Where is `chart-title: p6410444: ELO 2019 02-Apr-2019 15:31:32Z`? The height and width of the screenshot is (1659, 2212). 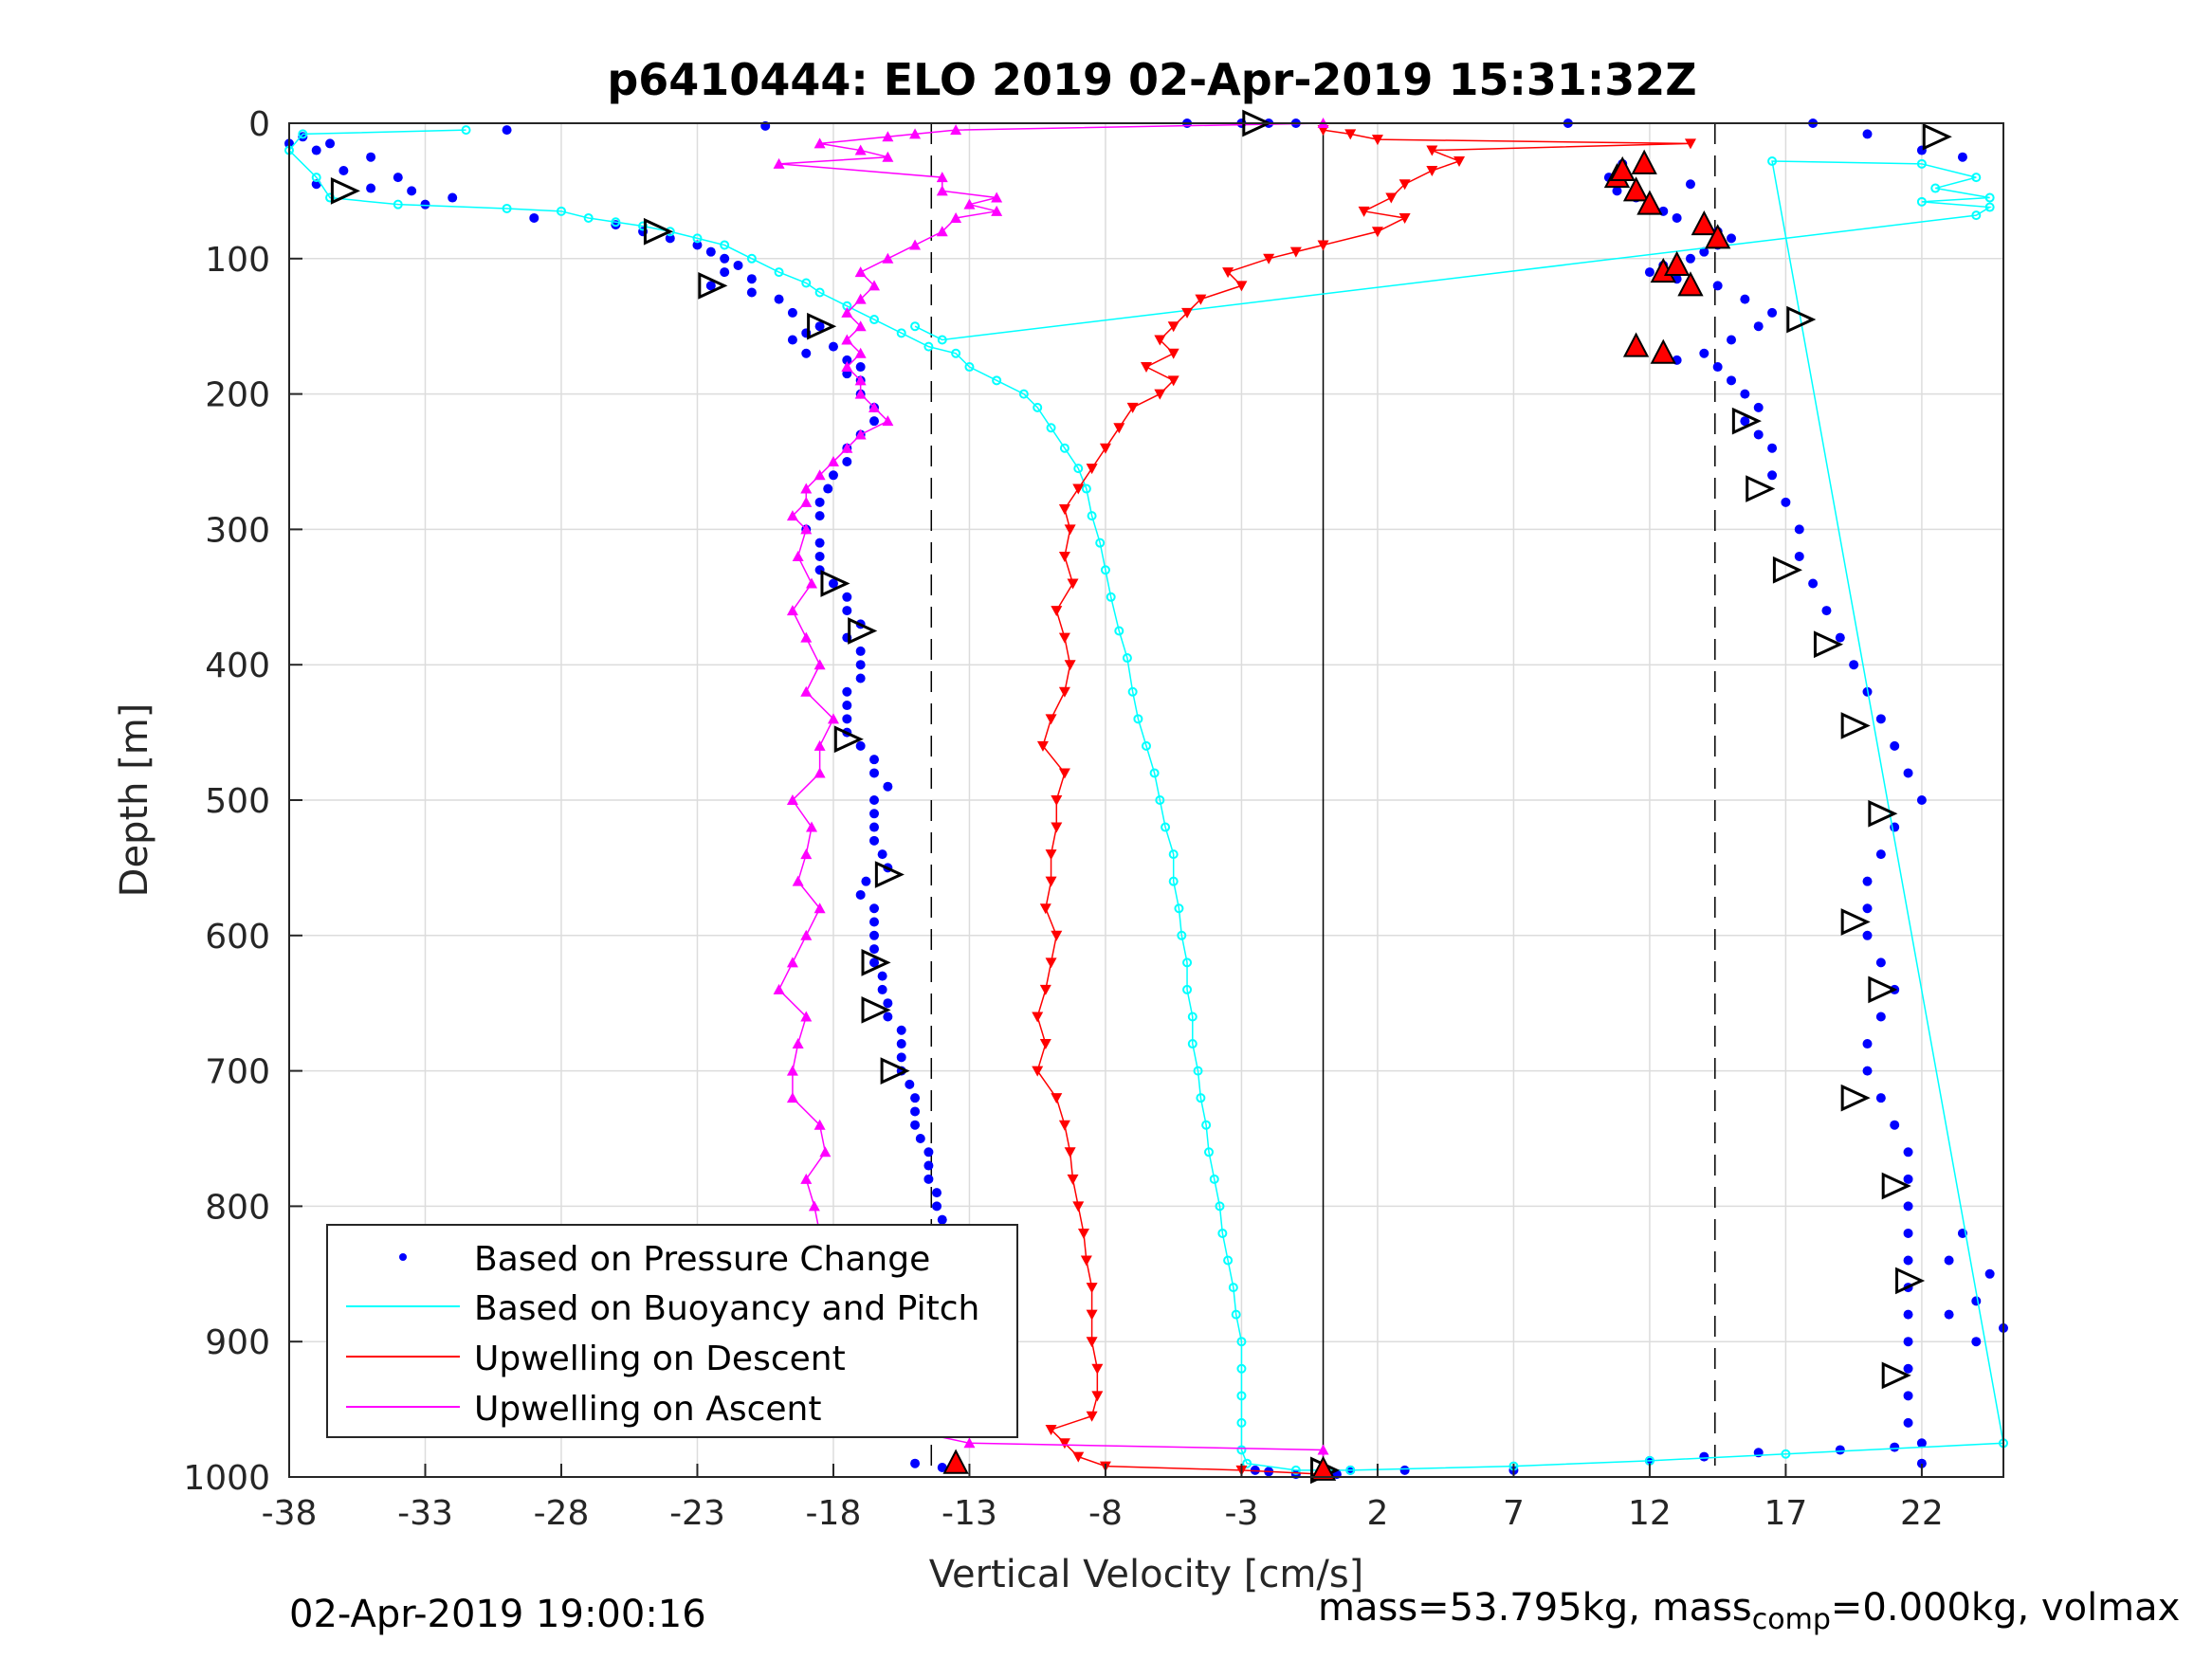
chart-title: p6410444: ELO 2019 02-Apr-2019 15:31:32Z is located at coordinates (1151, 79).